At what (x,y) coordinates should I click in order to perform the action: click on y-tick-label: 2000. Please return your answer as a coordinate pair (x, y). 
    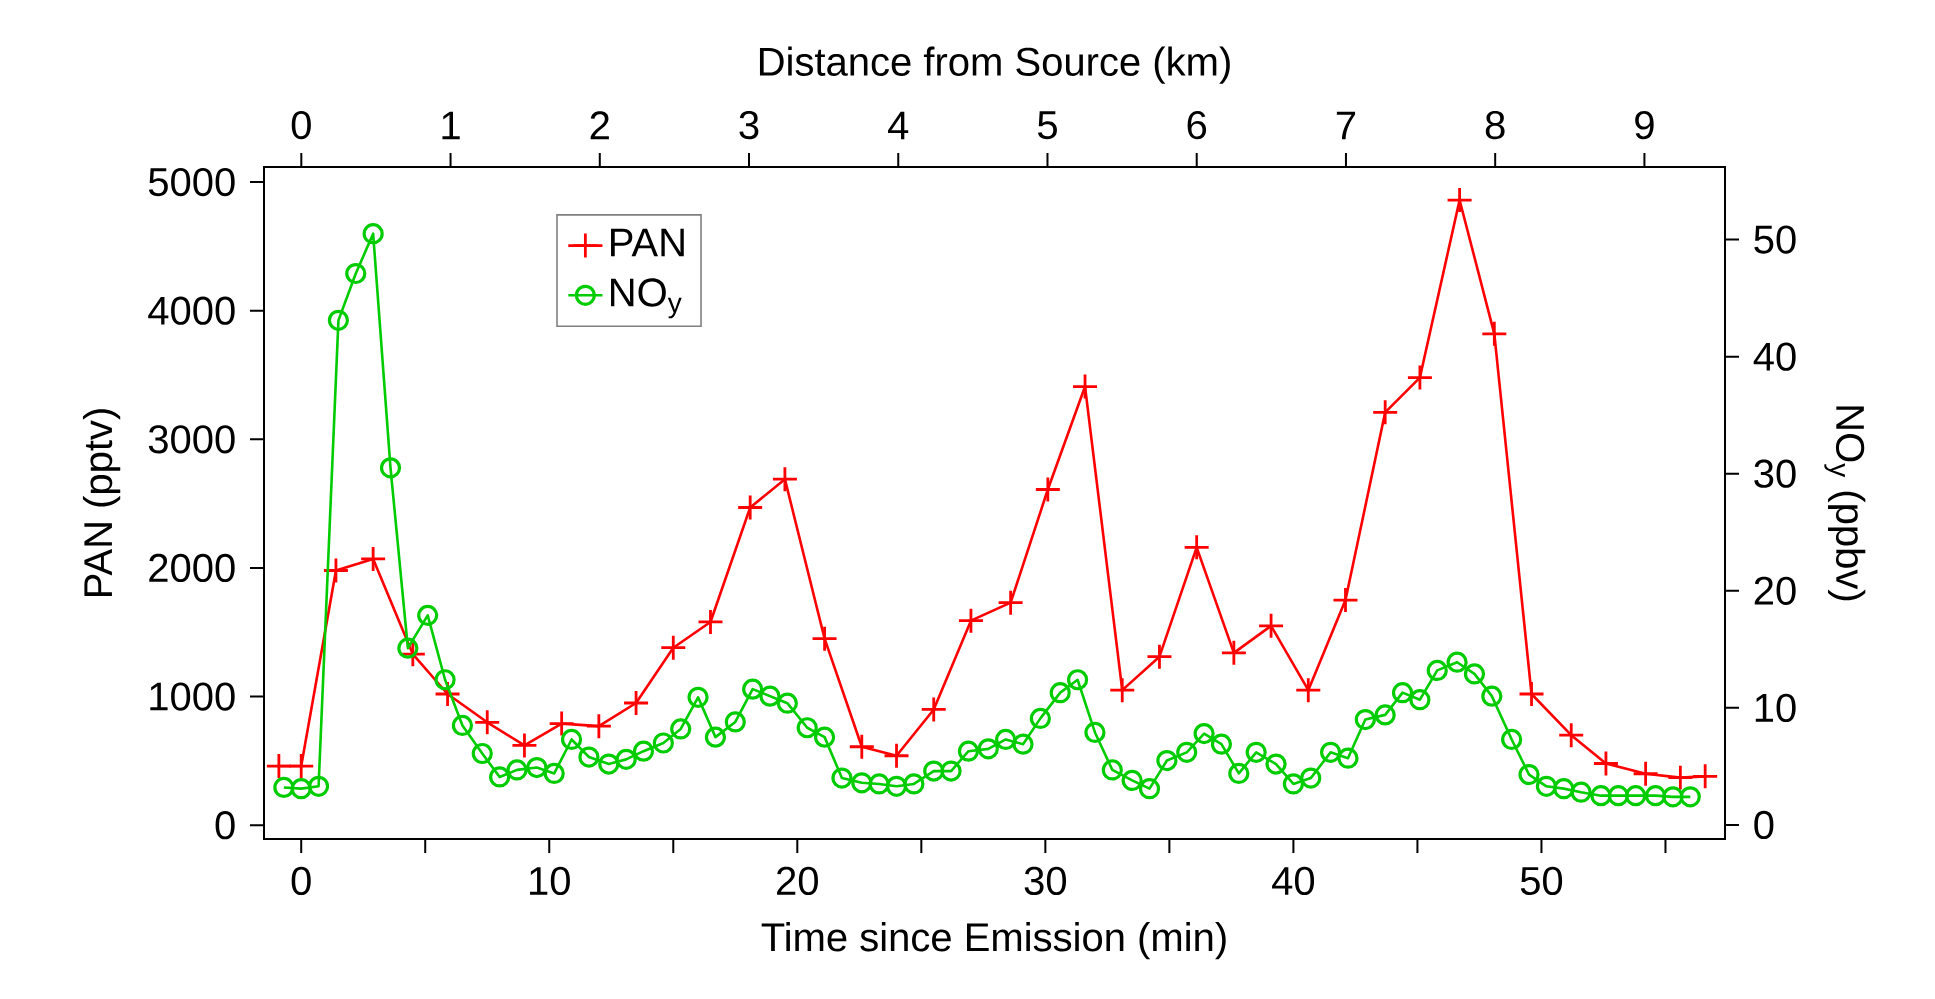
    Looking at the image, I should click on (192, 568).